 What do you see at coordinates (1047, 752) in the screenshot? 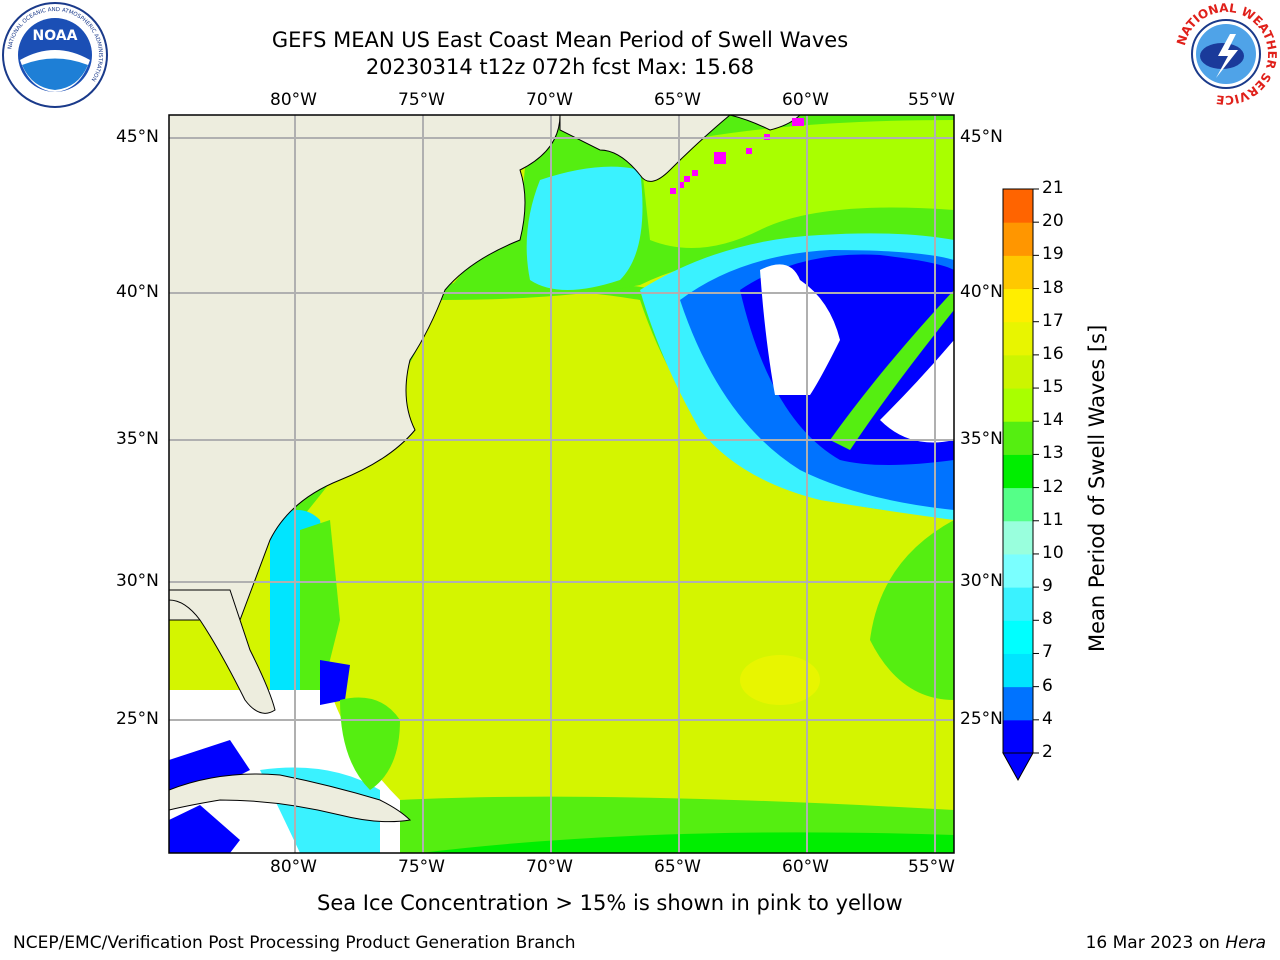
I see `colorbar-tick-label: 2` at bounding box center [1047, 752].